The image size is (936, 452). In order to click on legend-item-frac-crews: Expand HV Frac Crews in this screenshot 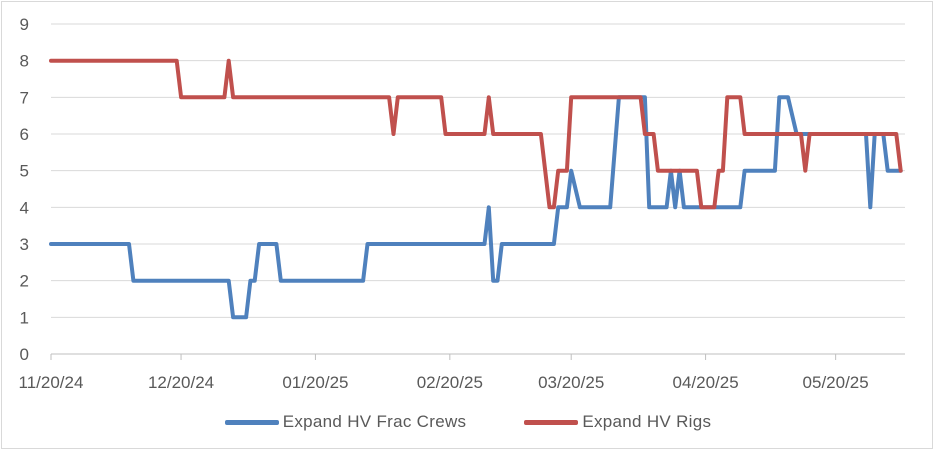, I will do `click(345, 422)`.